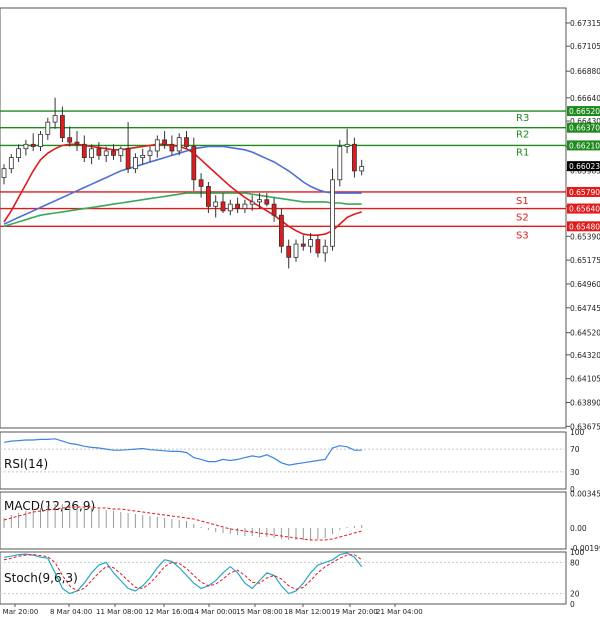 The height and width of the screenshot is (623, 600). Describe the element at coordinates (585, 333) in the screenshot. I see `price-tick-label: 0.64520` at that location.